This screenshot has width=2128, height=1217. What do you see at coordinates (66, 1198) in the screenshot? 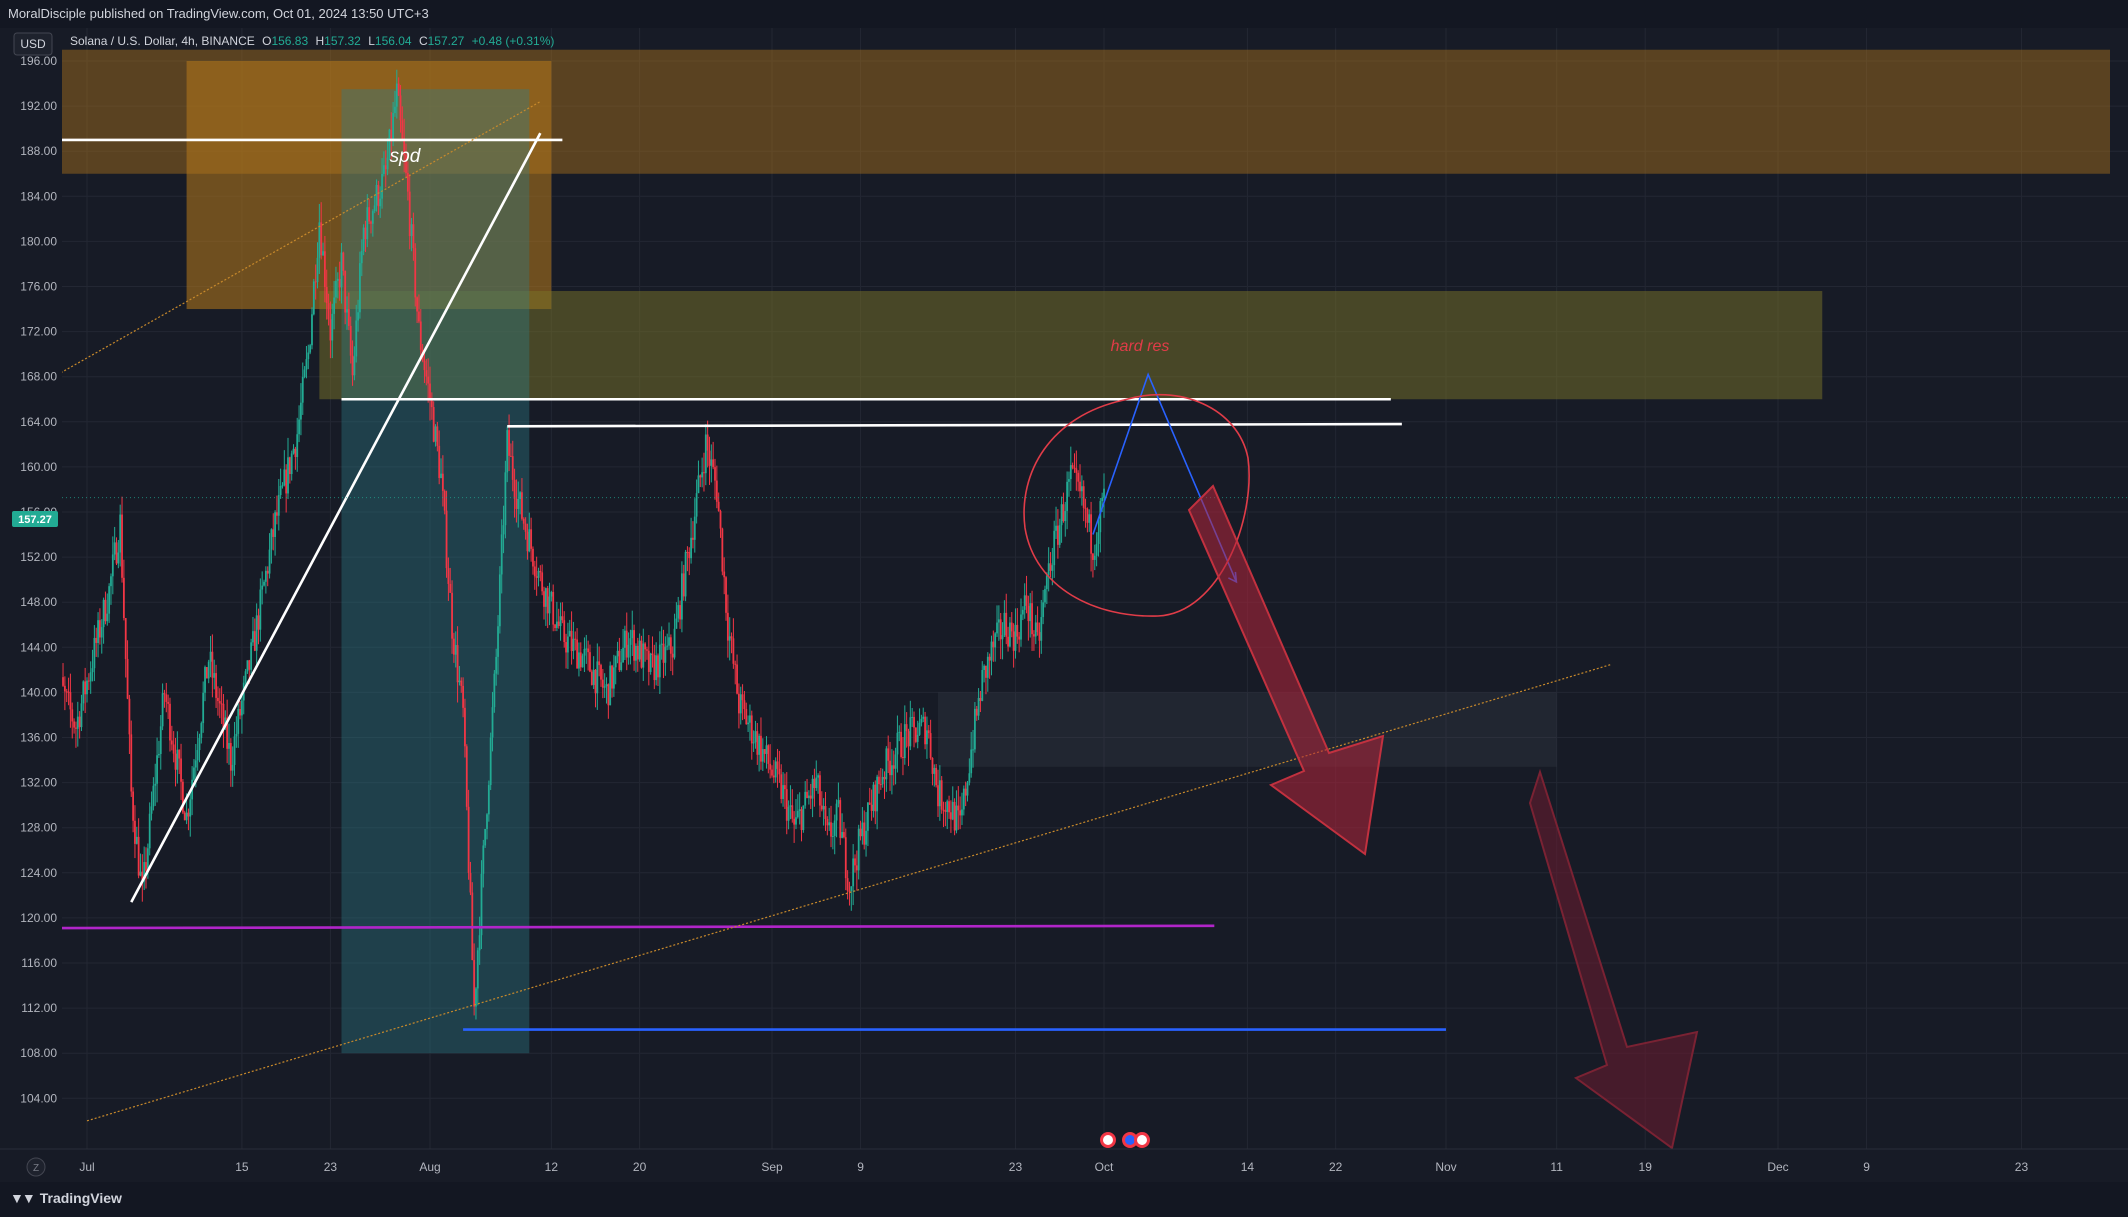
I see `tradingview-logo: ▼▼ TradingView` at bounding box center [66, 1198].